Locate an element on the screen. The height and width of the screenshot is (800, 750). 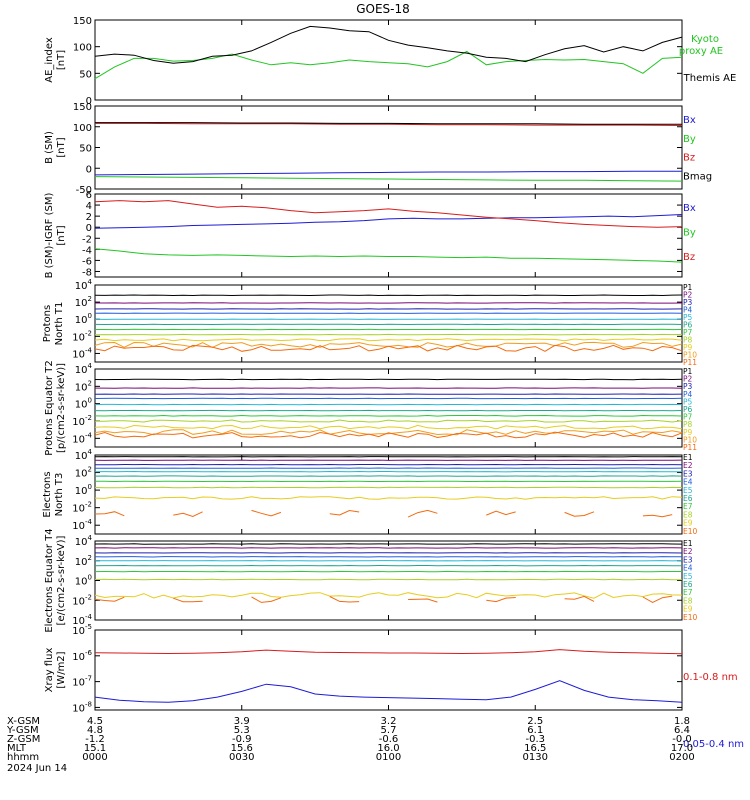
ephemeris-value: 0000 is located at coordinates (94, 757).